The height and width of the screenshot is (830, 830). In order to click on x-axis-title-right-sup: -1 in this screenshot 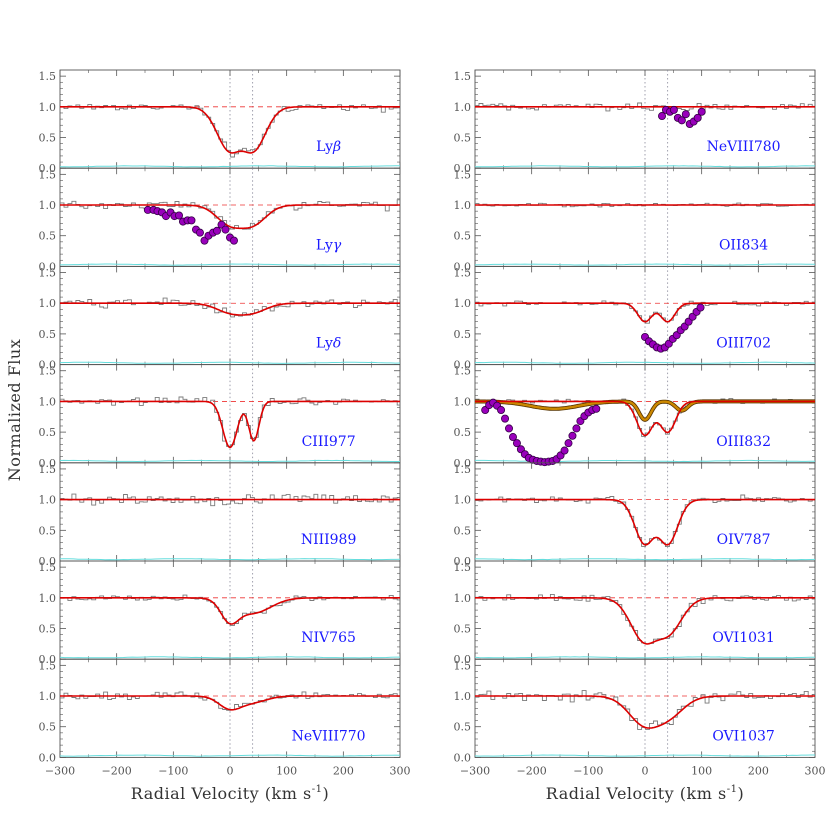, I will do `click(732, 789)`.